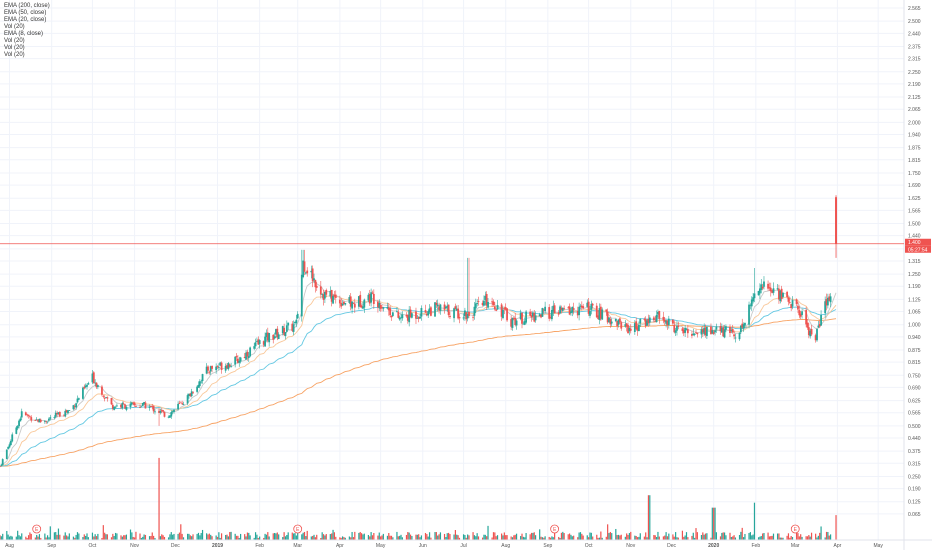 This screenshot has height=550, width=932. I want to click on x-tick-label: Oct, so click(93, 546).